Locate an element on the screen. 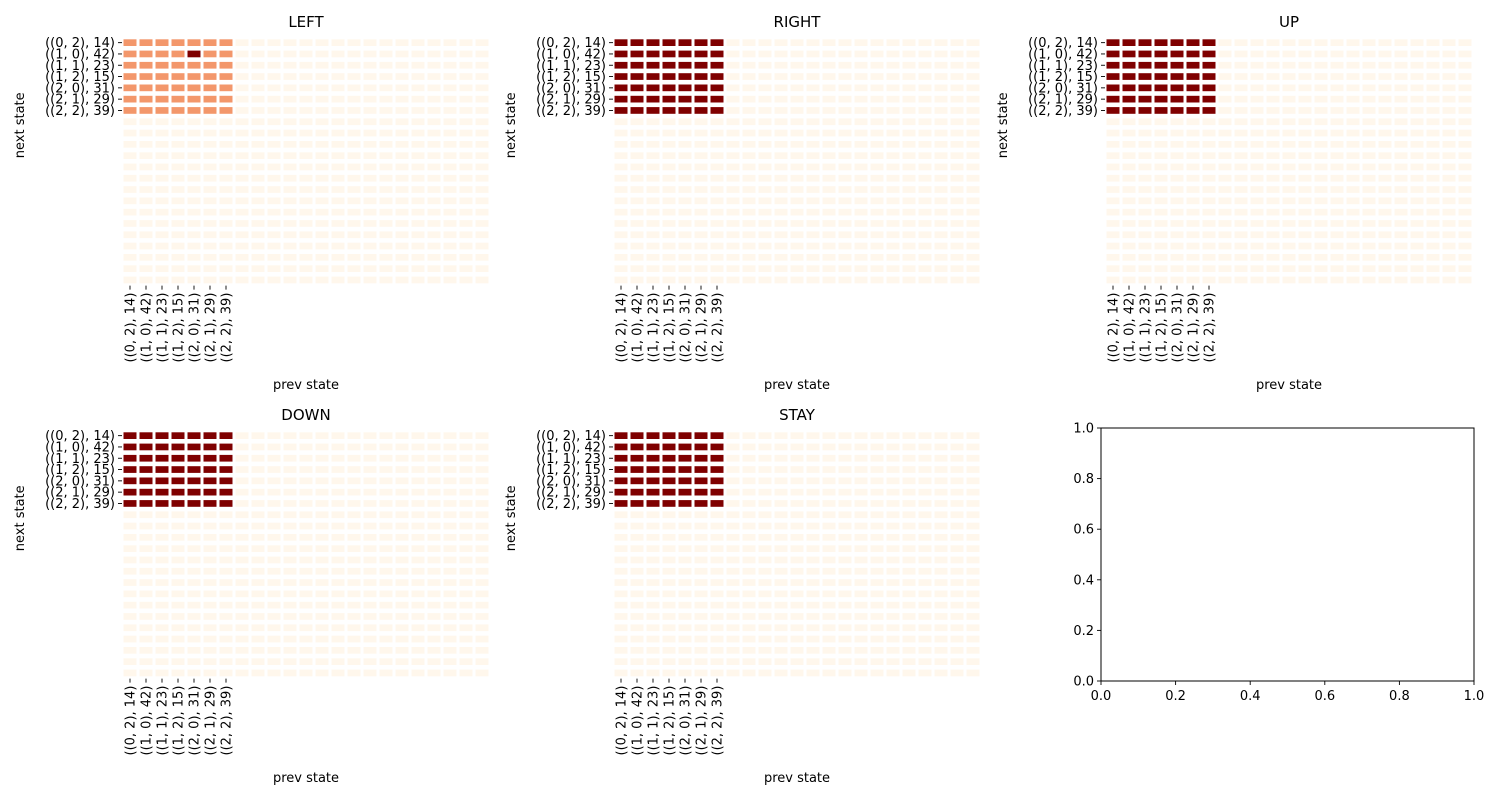  y-tick-label: ((1, 1), 23) is located at coordinates (1063, 66).